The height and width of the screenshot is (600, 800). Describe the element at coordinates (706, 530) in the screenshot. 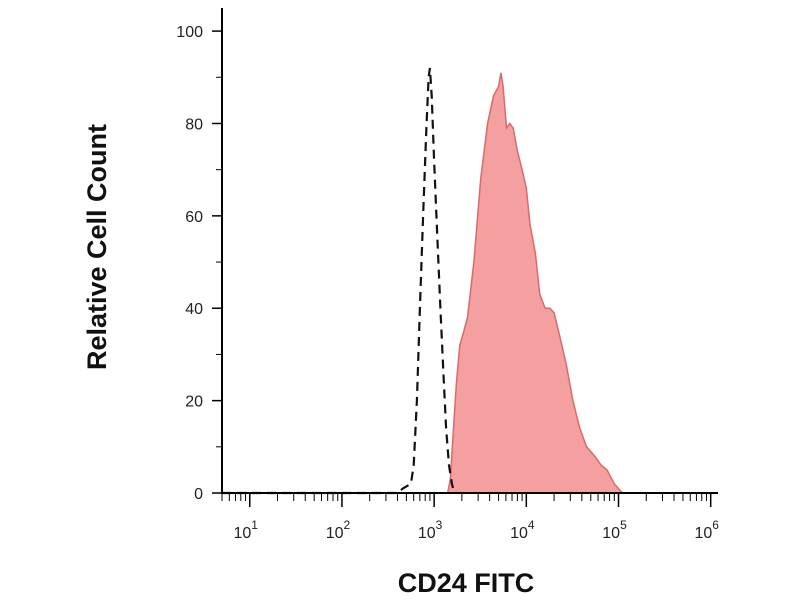

I see `x-tick-label: 10⁶` at that location.